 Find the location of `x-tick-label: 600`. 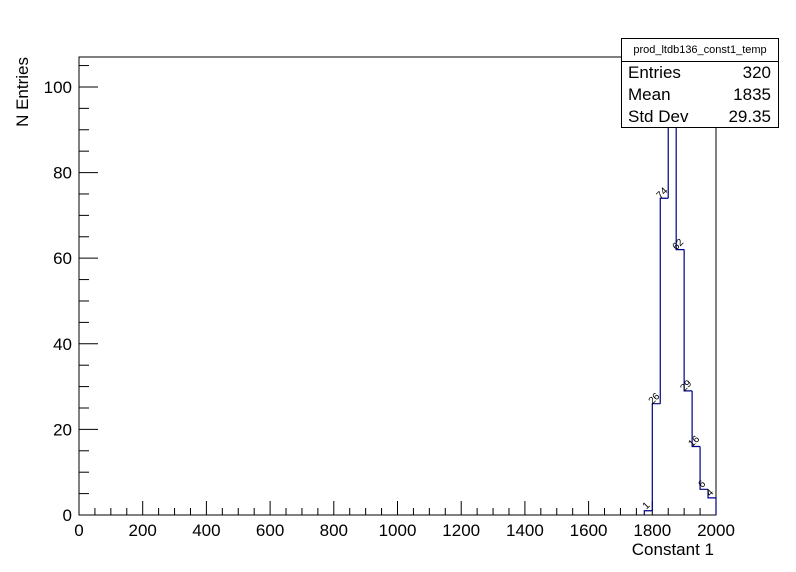

x-tick-label: 600 is located at coordinates (270, 530).